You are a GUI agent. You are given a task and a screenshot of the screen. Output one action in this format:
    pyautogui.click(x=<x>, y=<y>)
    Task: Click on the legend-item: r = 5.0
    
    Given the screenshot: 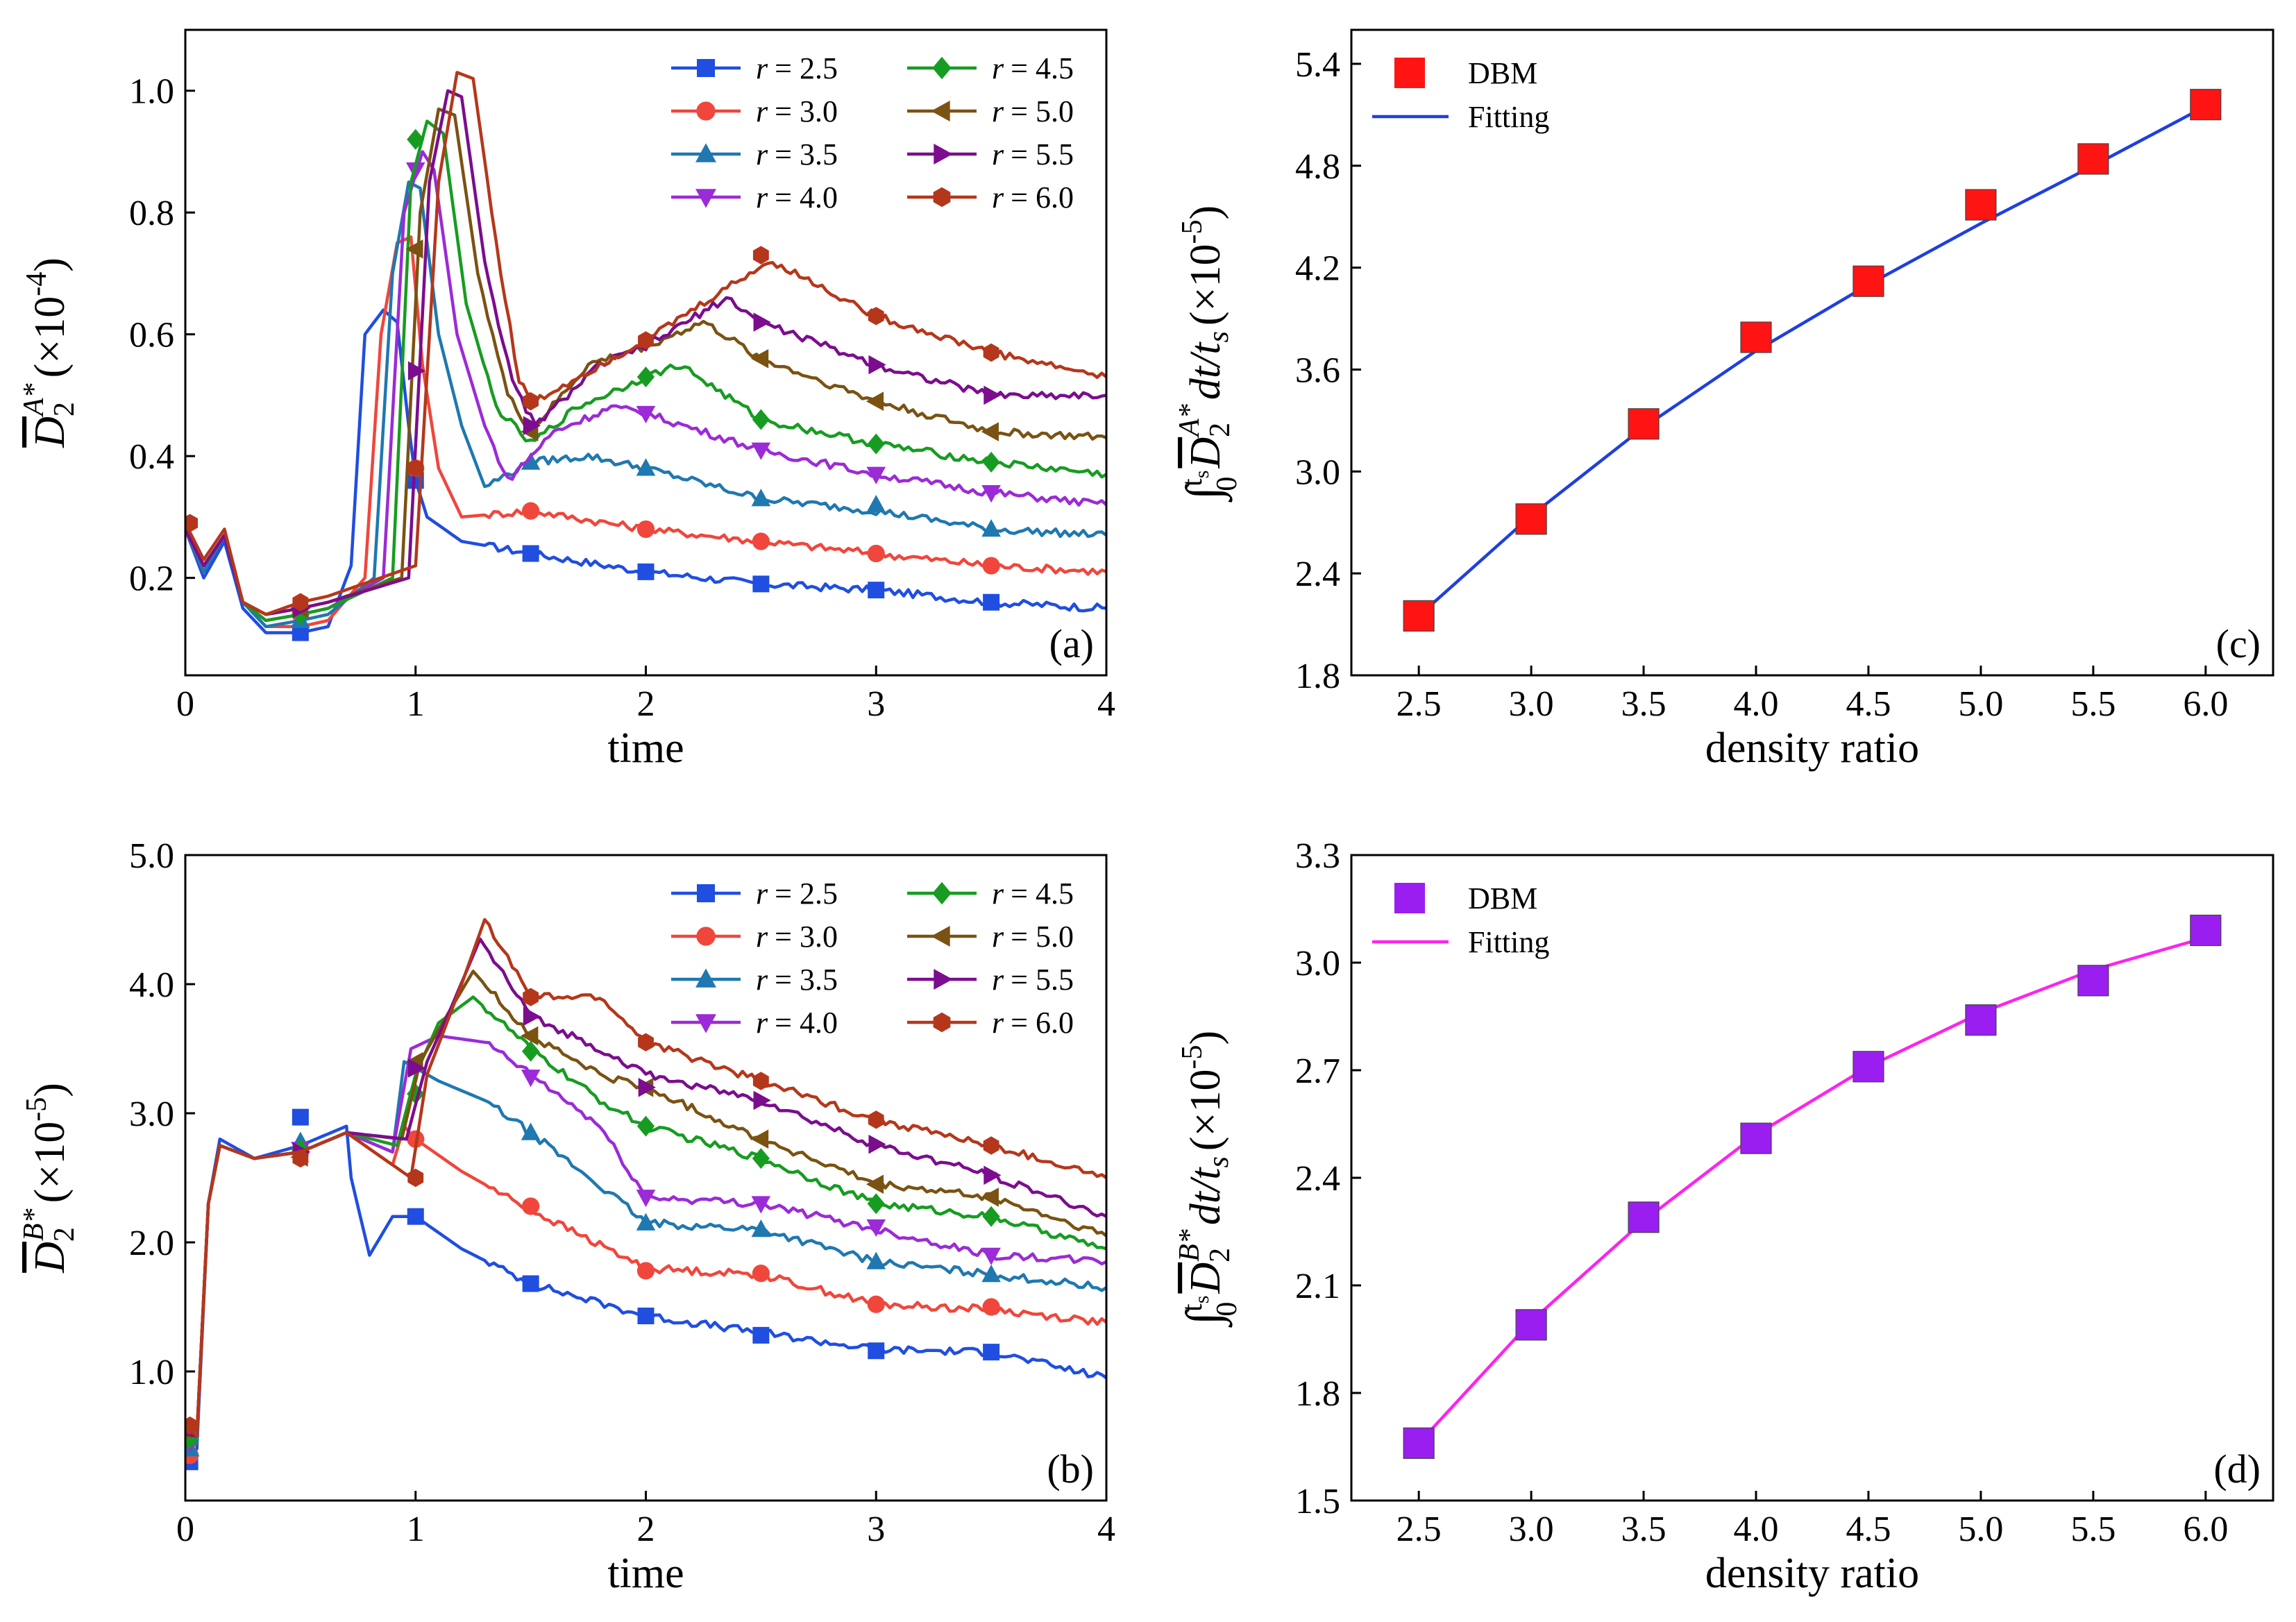 What is the action you would take?
    pyautogui.click(x=991, y=937)
    